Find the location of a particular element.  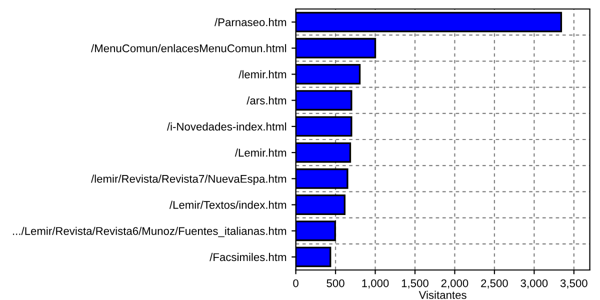

x-tick-label: 500 is located at coordinates (335, 283).